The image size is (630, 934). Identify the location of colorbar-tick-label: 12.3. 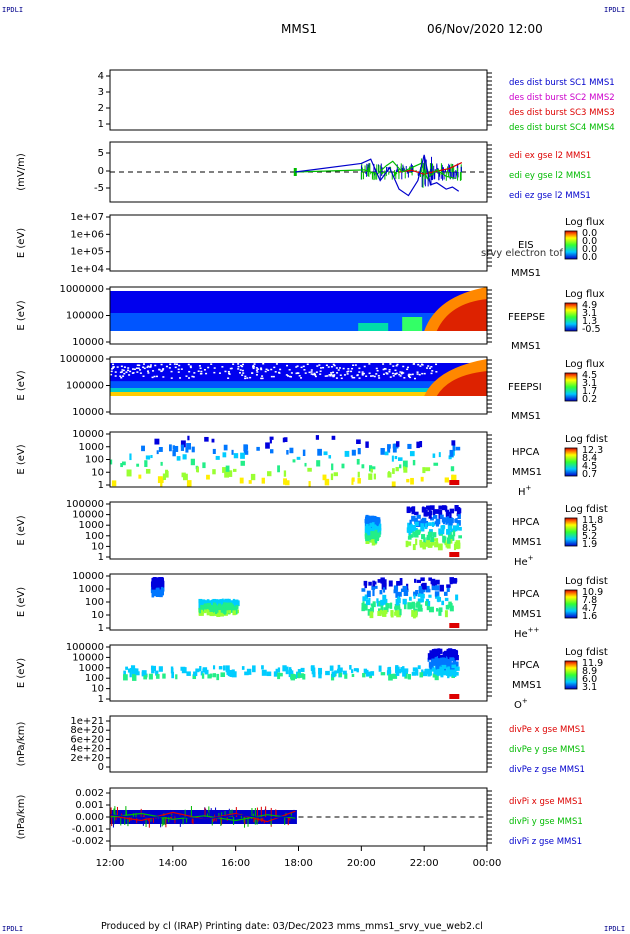
(592, 450).